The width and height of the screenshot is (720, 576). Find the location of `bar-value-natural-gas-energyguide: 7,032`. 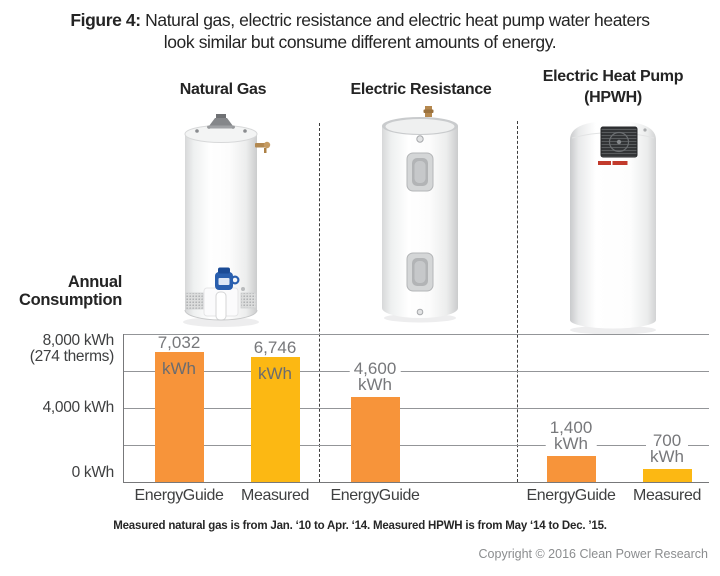

bar-value-natural-gas-energyguide: 7,032 is located at coordinates (179, 342).